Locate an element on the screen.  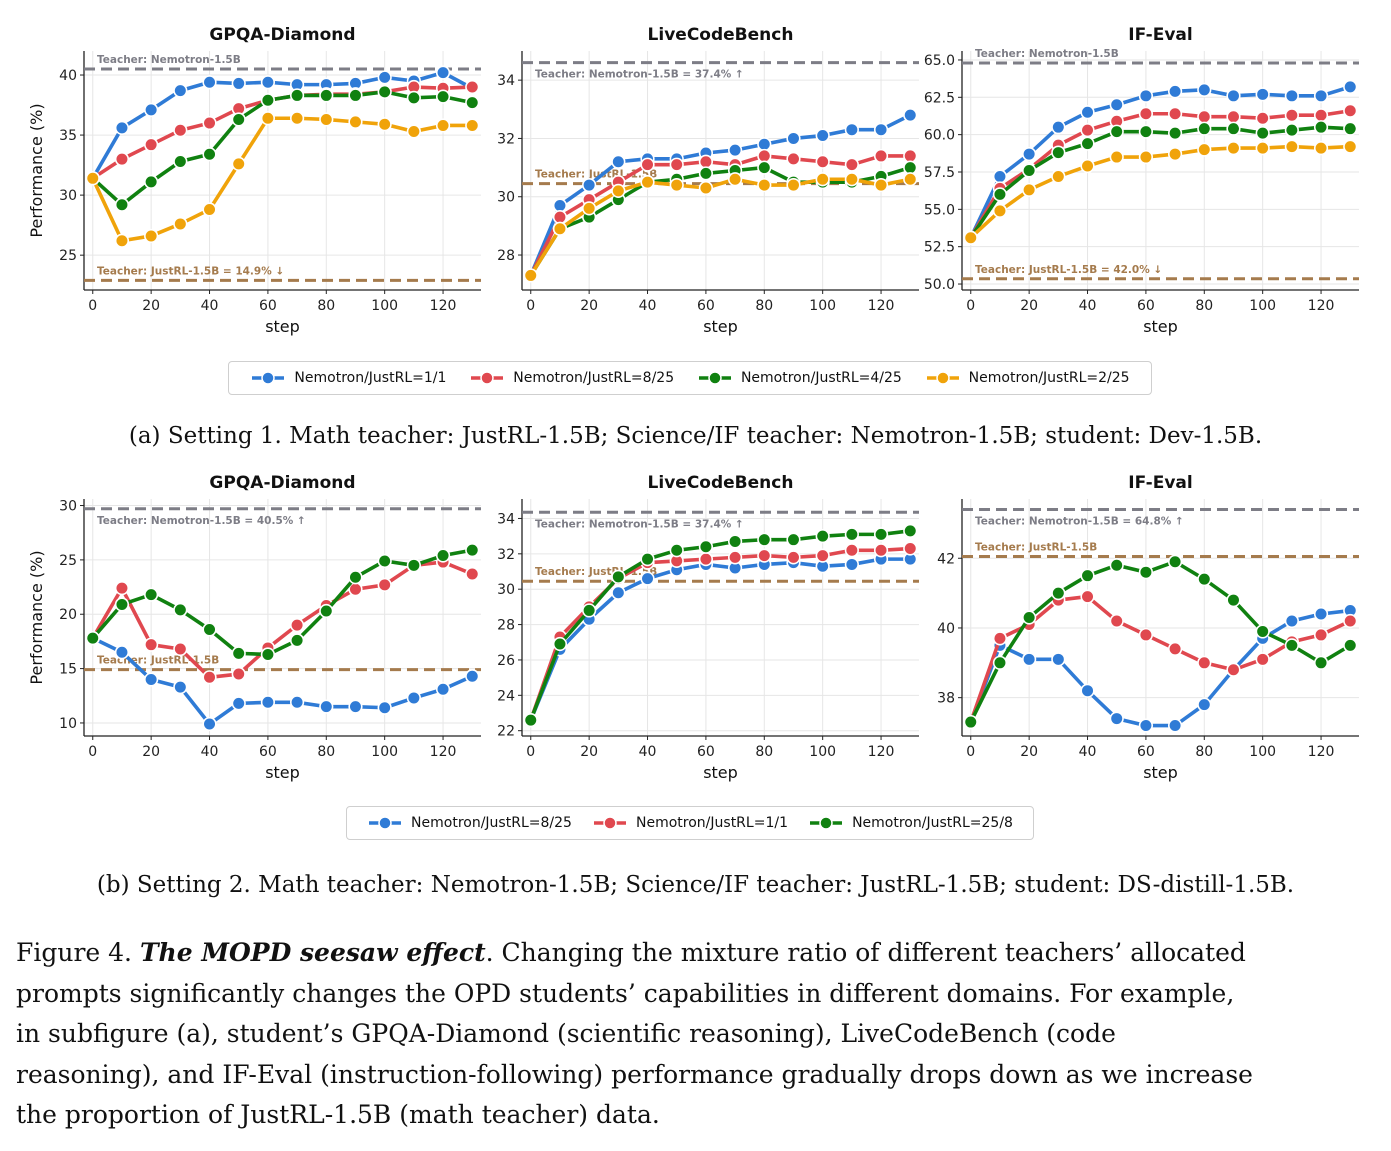
teacher-reference-label: Teacher: Nemotron-1.5B is located at coordinates (1047, 54).